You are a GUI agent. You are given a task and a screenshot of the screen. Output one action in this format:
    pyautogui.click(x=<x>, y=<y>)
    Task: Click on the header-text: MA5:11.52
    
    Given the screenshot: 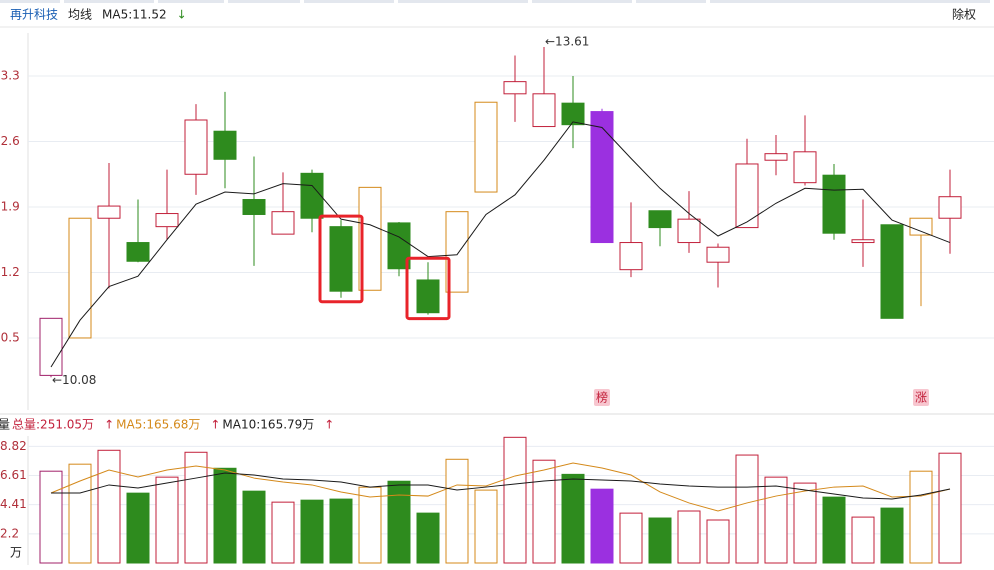 What is the action you would take?
    pyautogui.click(x=134, y=15)
    